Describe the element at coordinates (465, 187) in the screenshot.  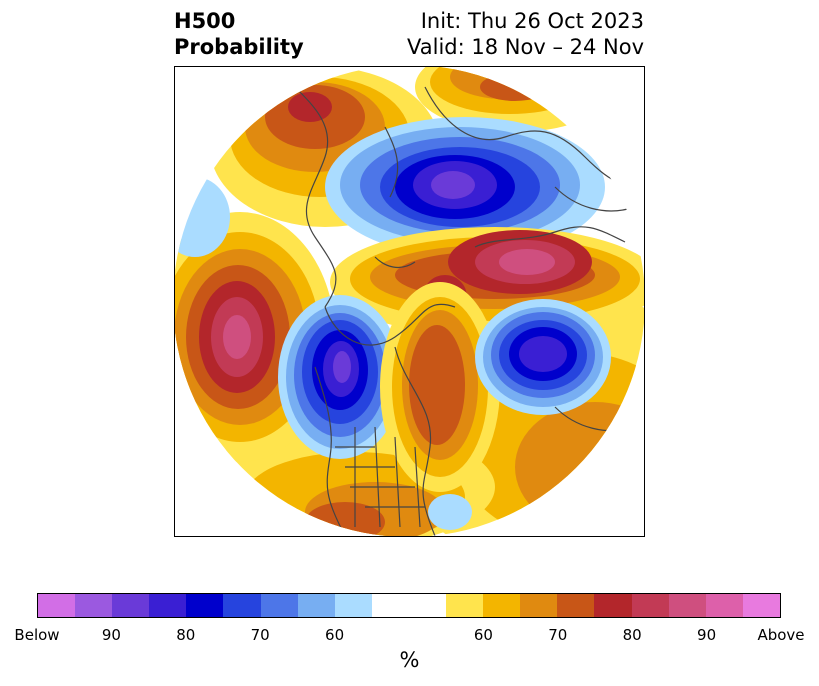
I see `below-anomaly-arctic` at that location.